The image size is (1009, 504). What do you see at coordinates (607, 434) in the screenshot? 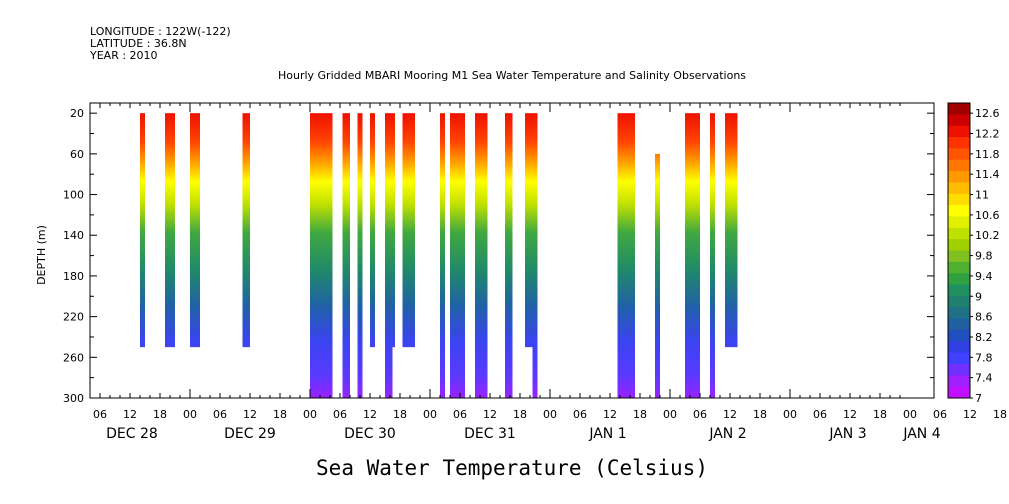
I see `x-day-label: JAN 1` at bounding box center [607, 434].